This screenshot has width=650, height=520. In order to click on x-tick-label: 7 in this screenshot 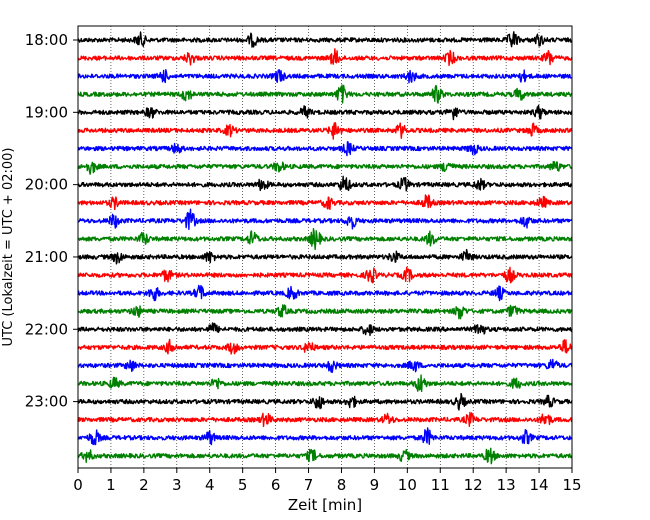, I will do `click(309, 485)`.